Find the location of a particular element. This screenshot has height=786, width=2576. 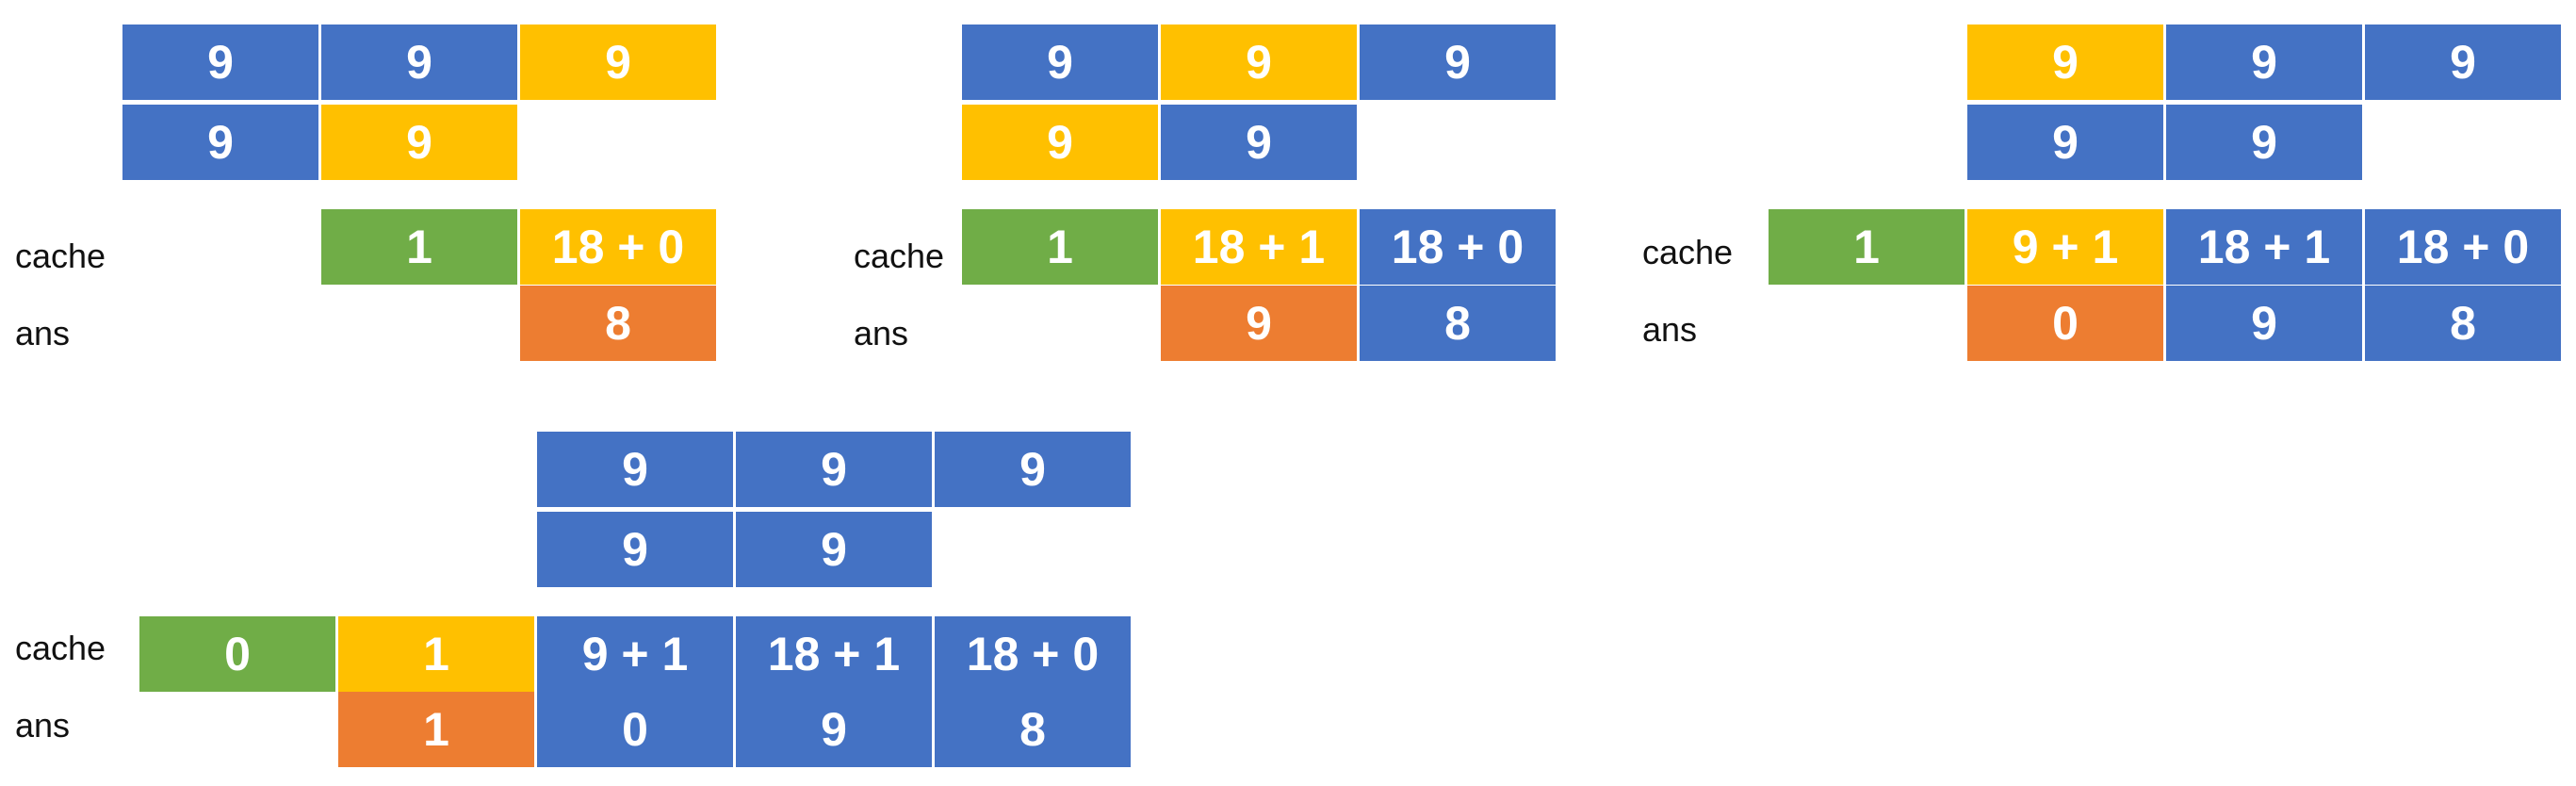

ans-cell: 1 is located at coordinates (436, 730).